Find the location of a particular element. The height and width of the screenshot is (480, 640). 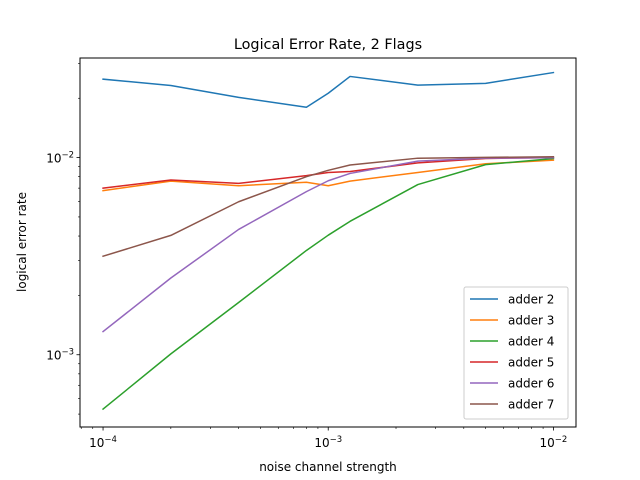

y-axis: 10⁻³ 10⁻² is located at coordinates (63, 239).